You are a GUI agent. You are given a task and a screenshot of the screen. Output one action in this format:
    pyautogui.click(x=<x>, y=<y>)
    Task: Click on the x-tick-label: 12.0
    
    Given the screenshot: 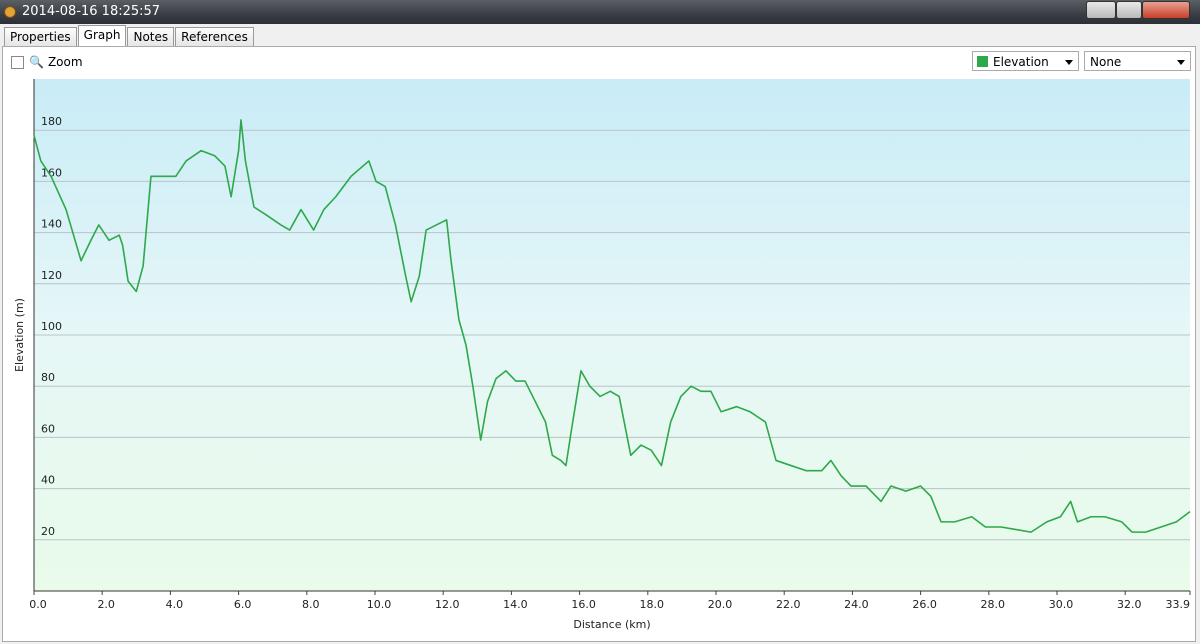 What is the action you would take?
    pyautogui.click(x=447, y=604)
    